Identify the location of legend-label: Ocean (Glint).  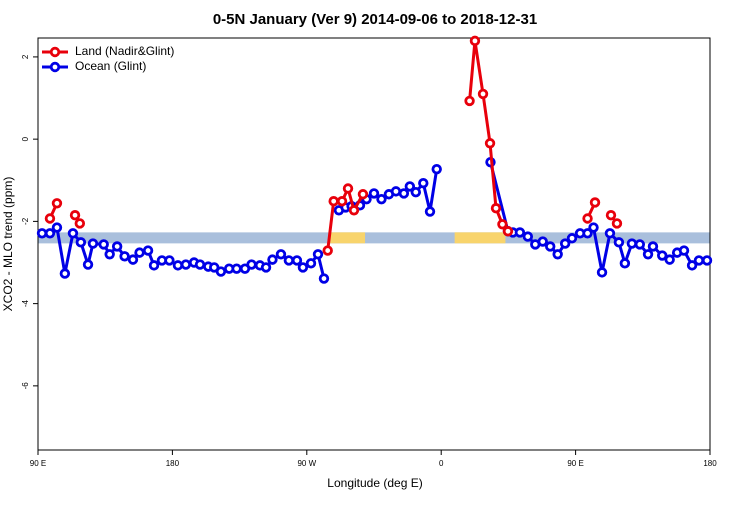
(110, 66).